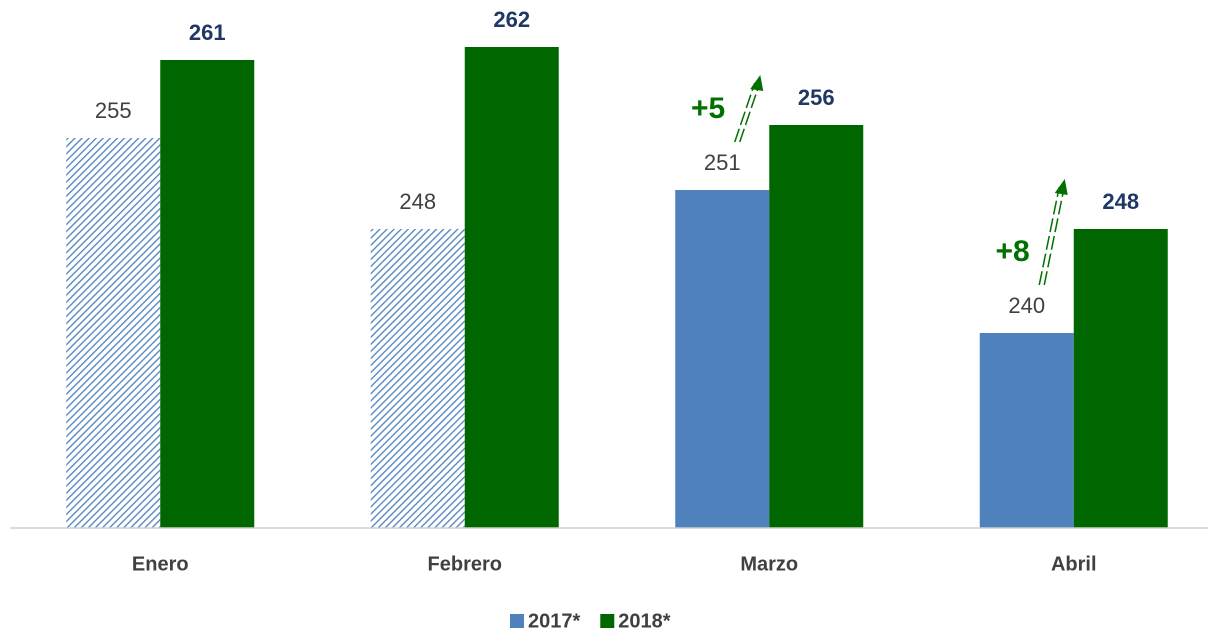 This screenshot has height=632, width=1208. Describe the element at coordinates (160, 564) in the screenshot. I see `x-tick-label: Enero` at that location.